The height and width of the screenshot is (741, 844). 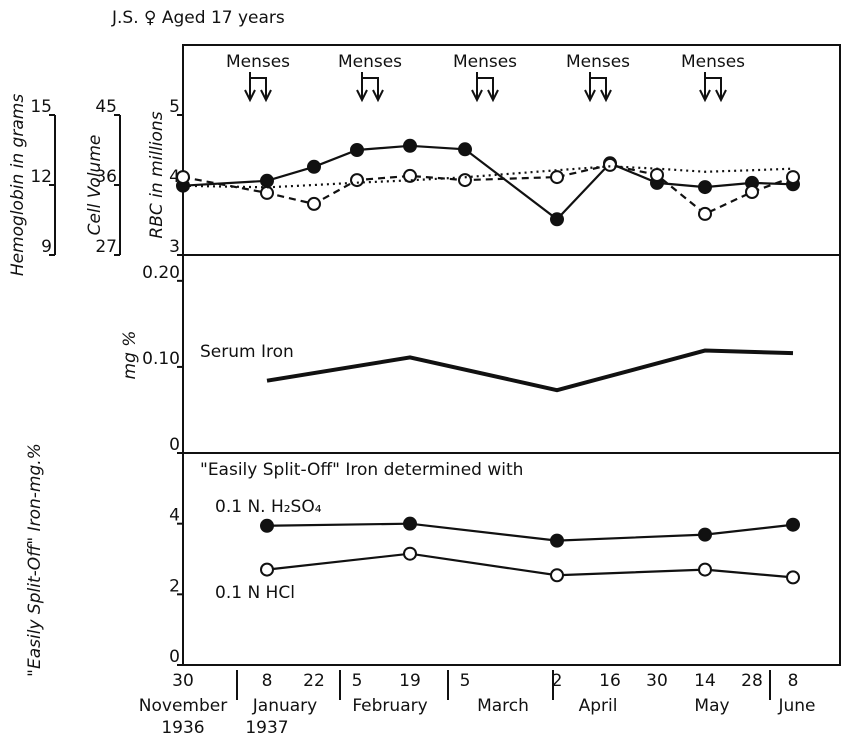 I want to click on x-tick-label: 22, so click(x=314, y=681).